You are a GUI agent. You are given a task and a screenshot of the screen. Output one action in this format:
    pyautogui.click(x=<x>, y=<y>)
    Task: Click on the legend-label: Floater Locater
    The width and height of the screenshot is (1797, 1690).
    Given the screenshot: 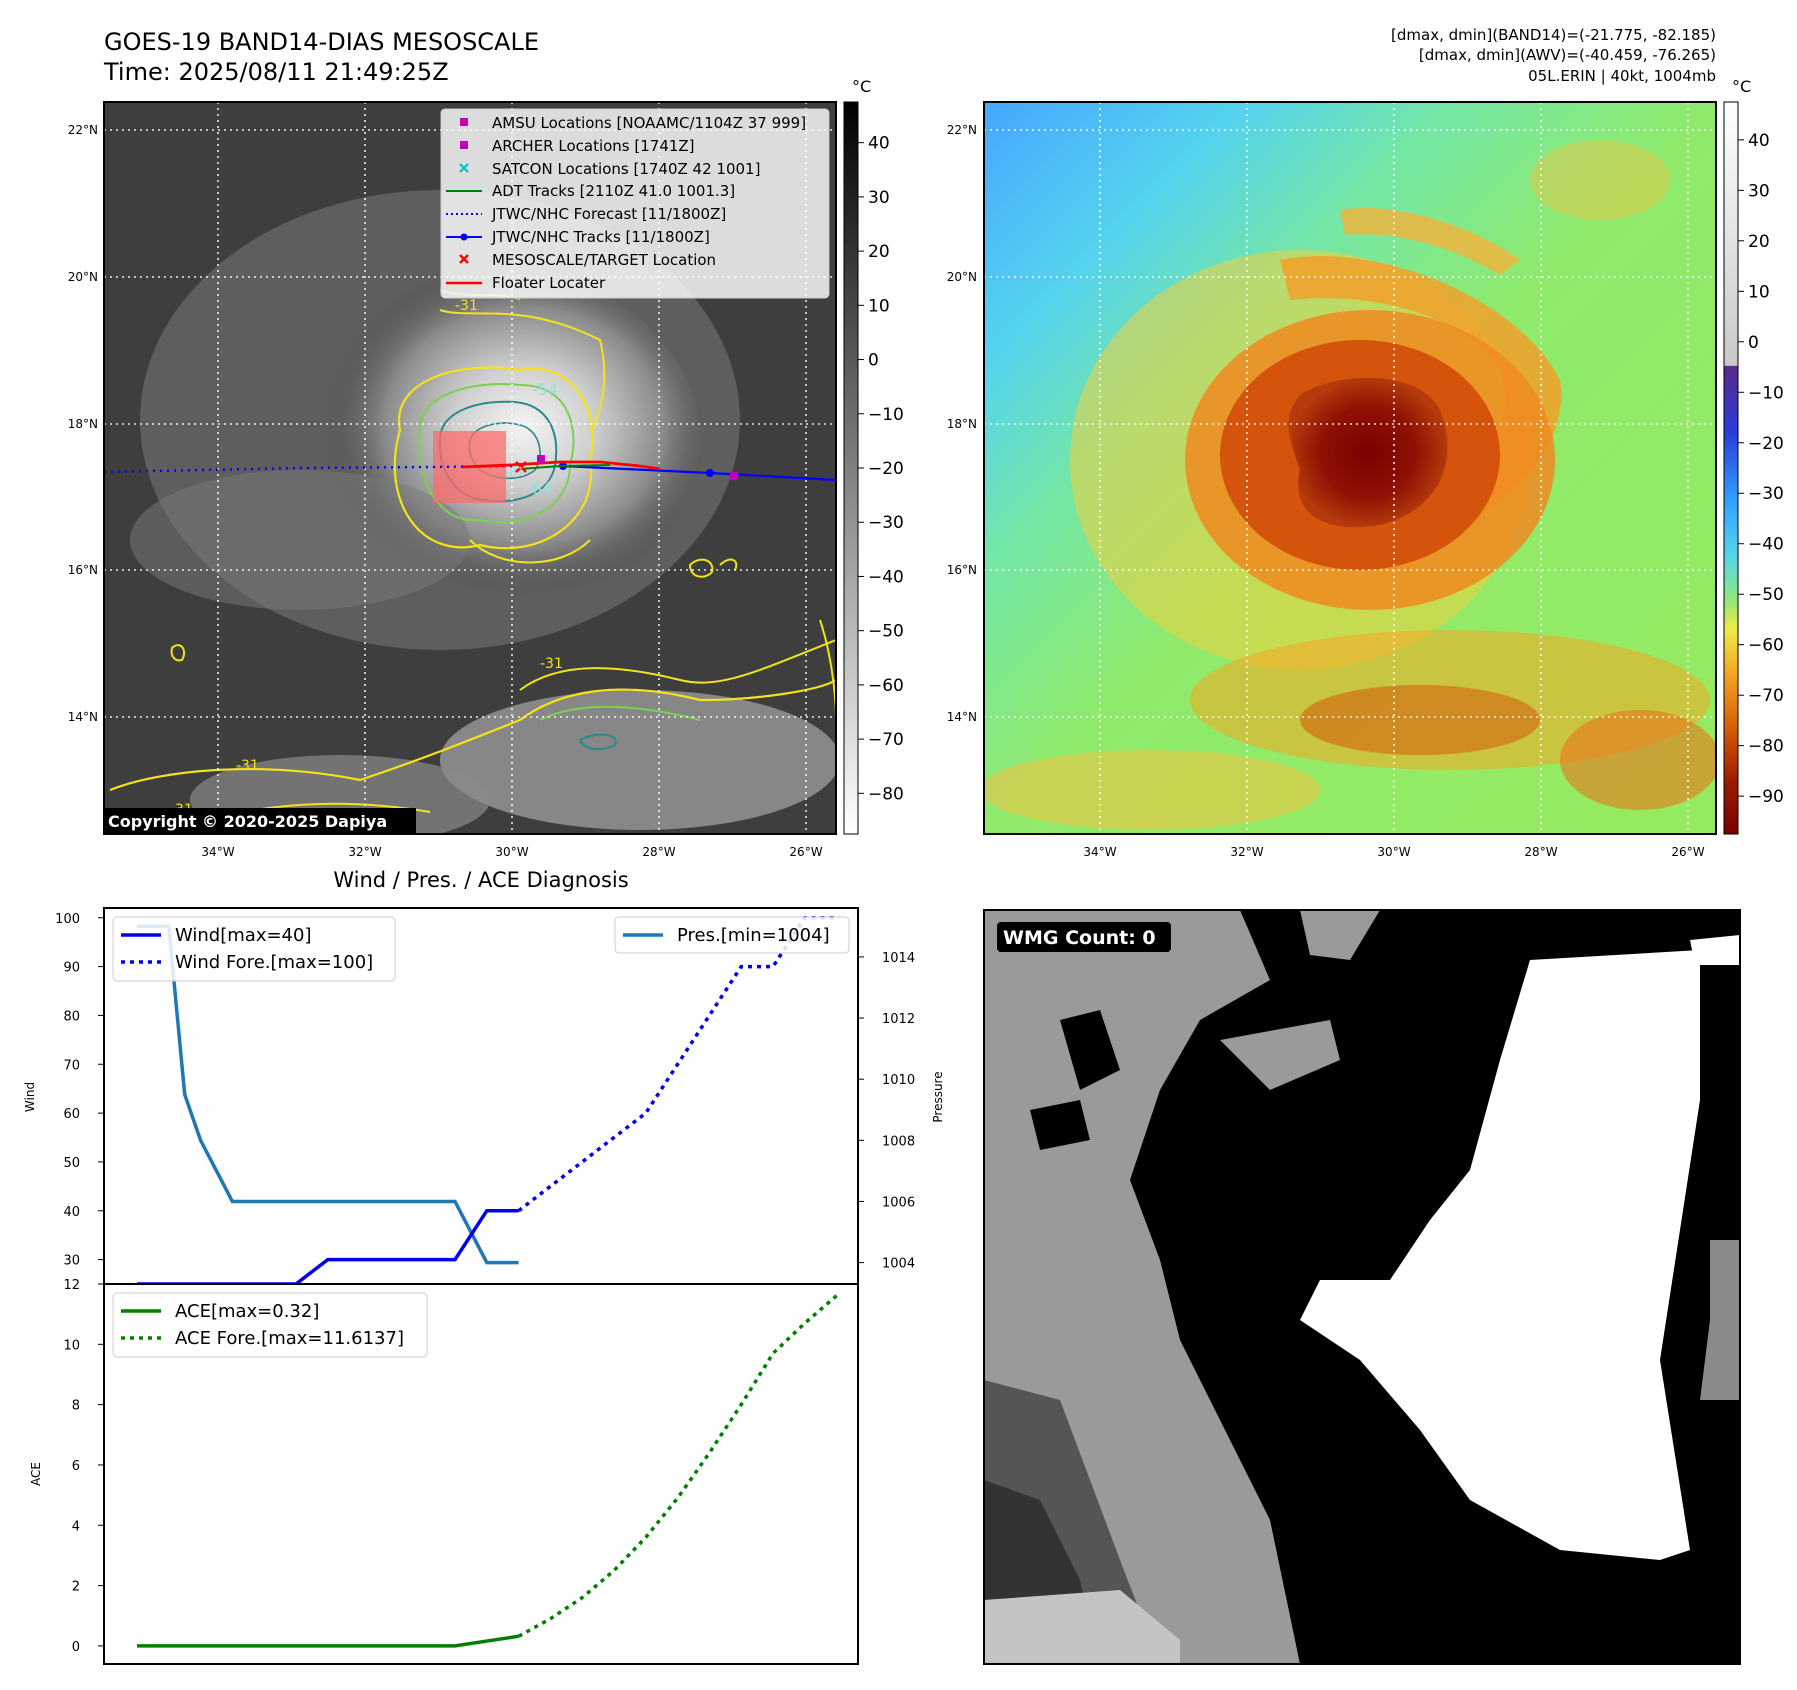 What is the action you would take?
    pyautogui.click(x=549, y=283)
    